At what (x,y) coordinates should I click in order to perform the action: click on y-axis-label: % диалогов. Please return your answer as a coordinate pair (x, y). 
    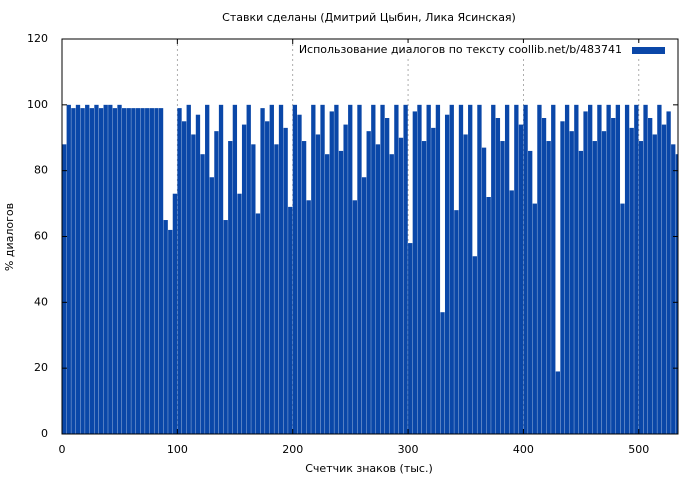
    Looking at the image, I should click on (9, 237).